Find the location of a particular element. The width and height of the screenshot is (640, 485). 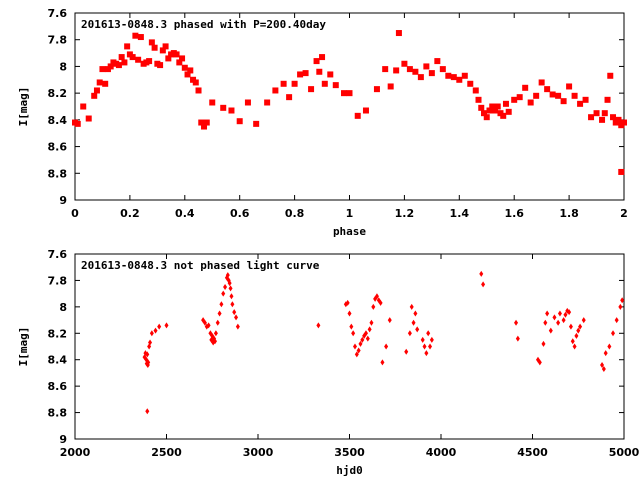

y-tick-label: 8.2 is located at coordinates (58, 333).